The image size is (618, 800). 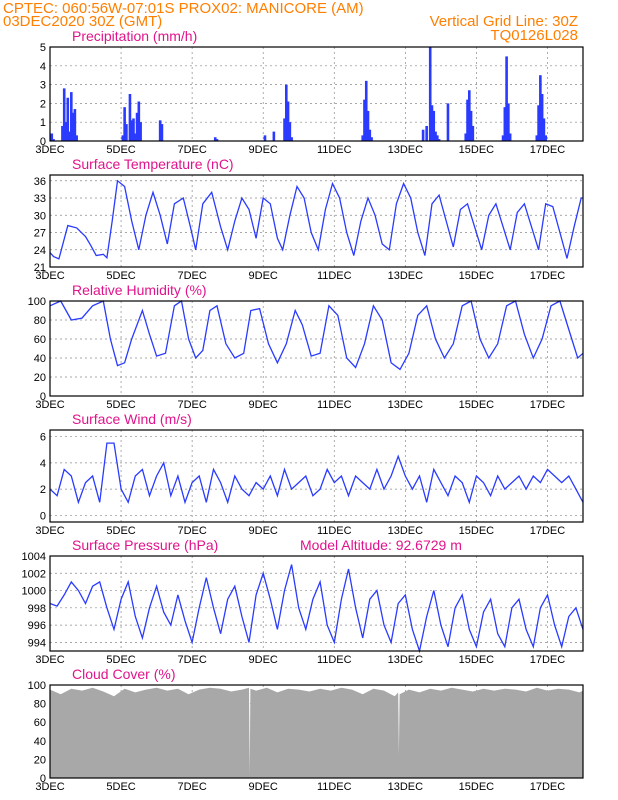 What do you see at coordinates (477, 405) in the screenshot?
I see `humidity-xtick-label: 15DEC` at bounding box center [477, 405].